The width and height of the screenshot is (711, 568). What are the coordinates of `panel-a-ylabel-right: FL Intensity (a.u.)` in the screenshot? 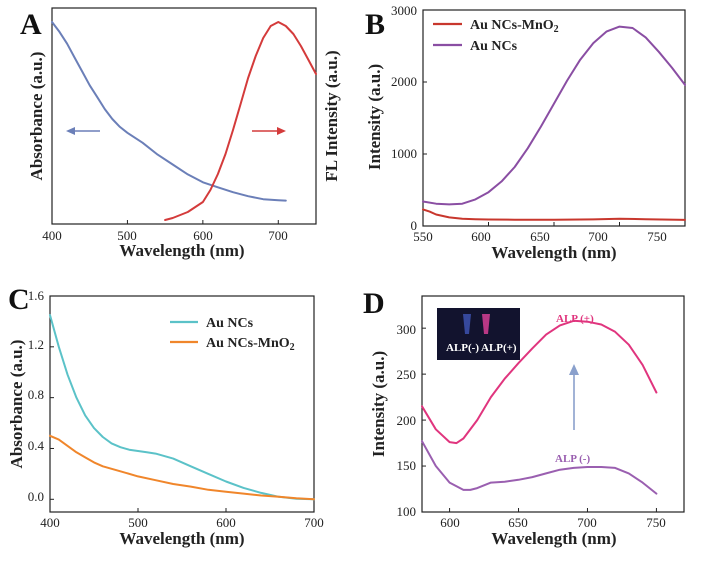 It's located at (331, 115).